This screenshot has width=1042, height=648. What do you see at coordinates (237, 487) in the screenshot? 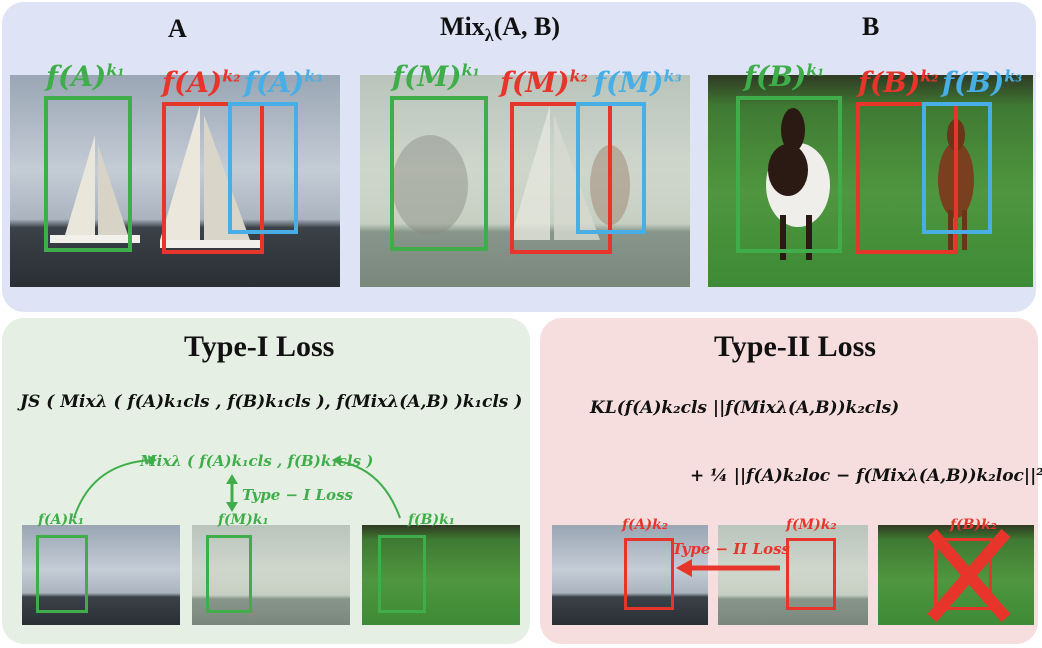
I see `type1-arrows` at bounding box center [237, 487].